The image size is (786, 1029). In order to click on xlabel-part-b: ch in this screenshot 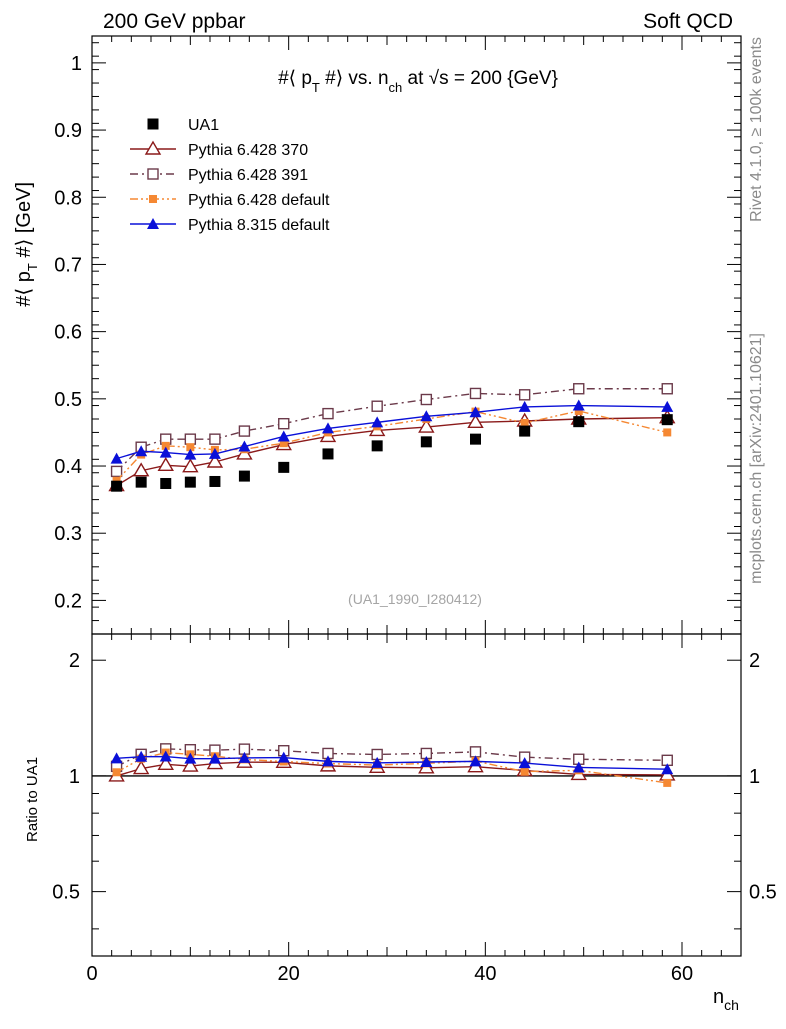, I will do `click(731, 1005)`.